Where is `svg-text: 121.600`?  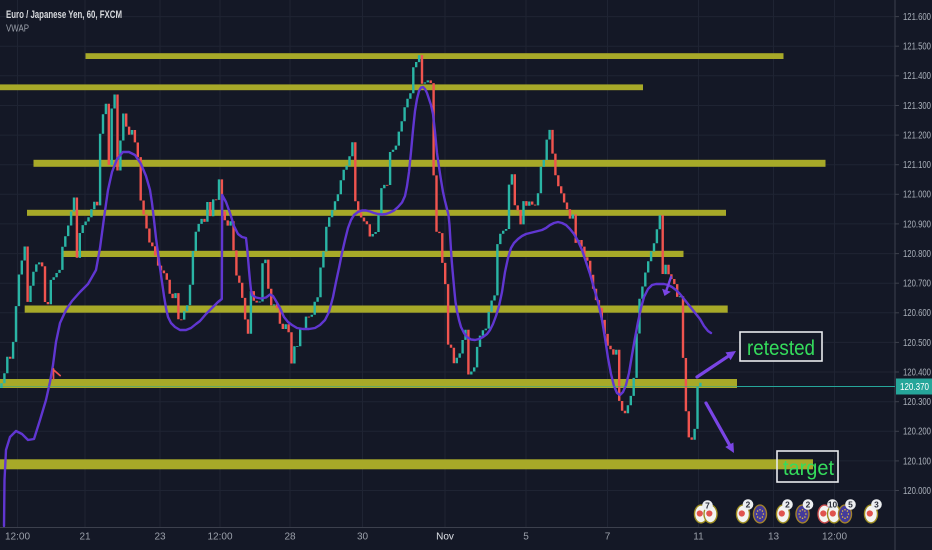 svg-text: 121.600 is located at coordinates (917, 17).